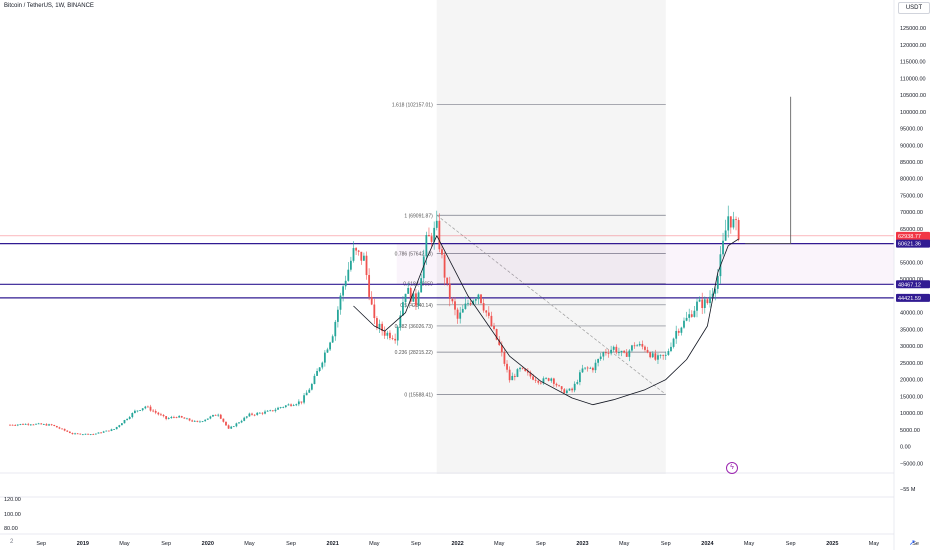 This screenshot has height=550, width=932. Describe the element at coordinates (913, 96) in the screenshot. I see `price-tick-4: 105000.00` at that location.